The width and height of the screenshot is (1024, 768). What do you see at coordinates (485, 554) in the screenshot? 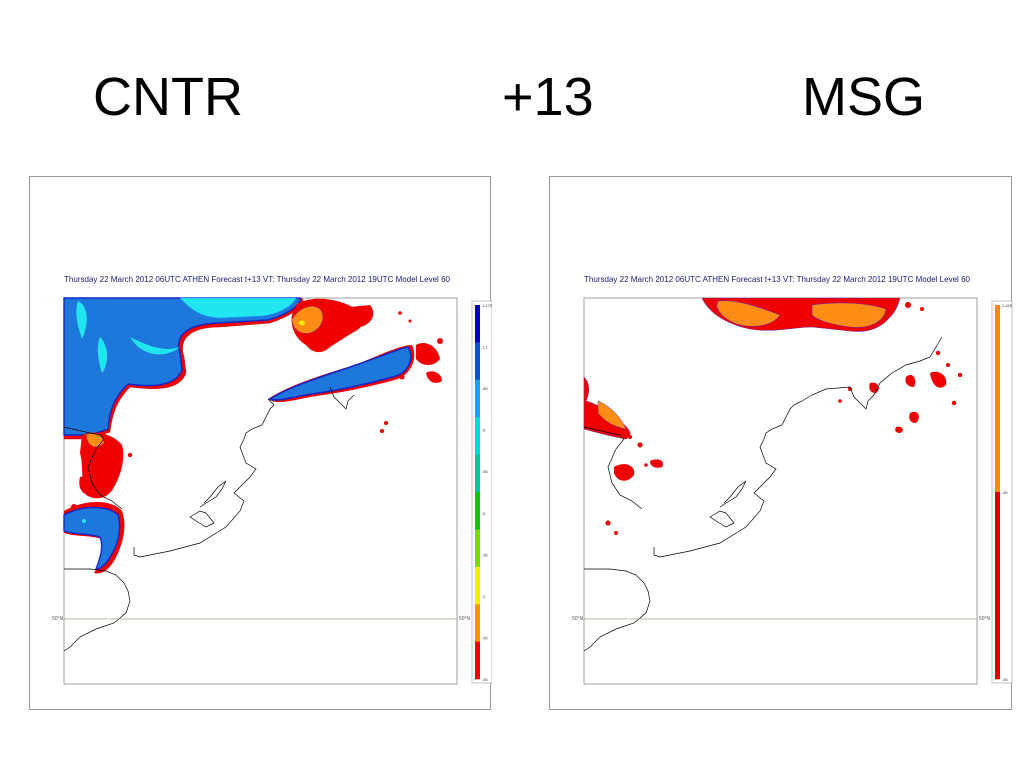
I see `colorbar-label: .35` at bounding box center [485, 554].